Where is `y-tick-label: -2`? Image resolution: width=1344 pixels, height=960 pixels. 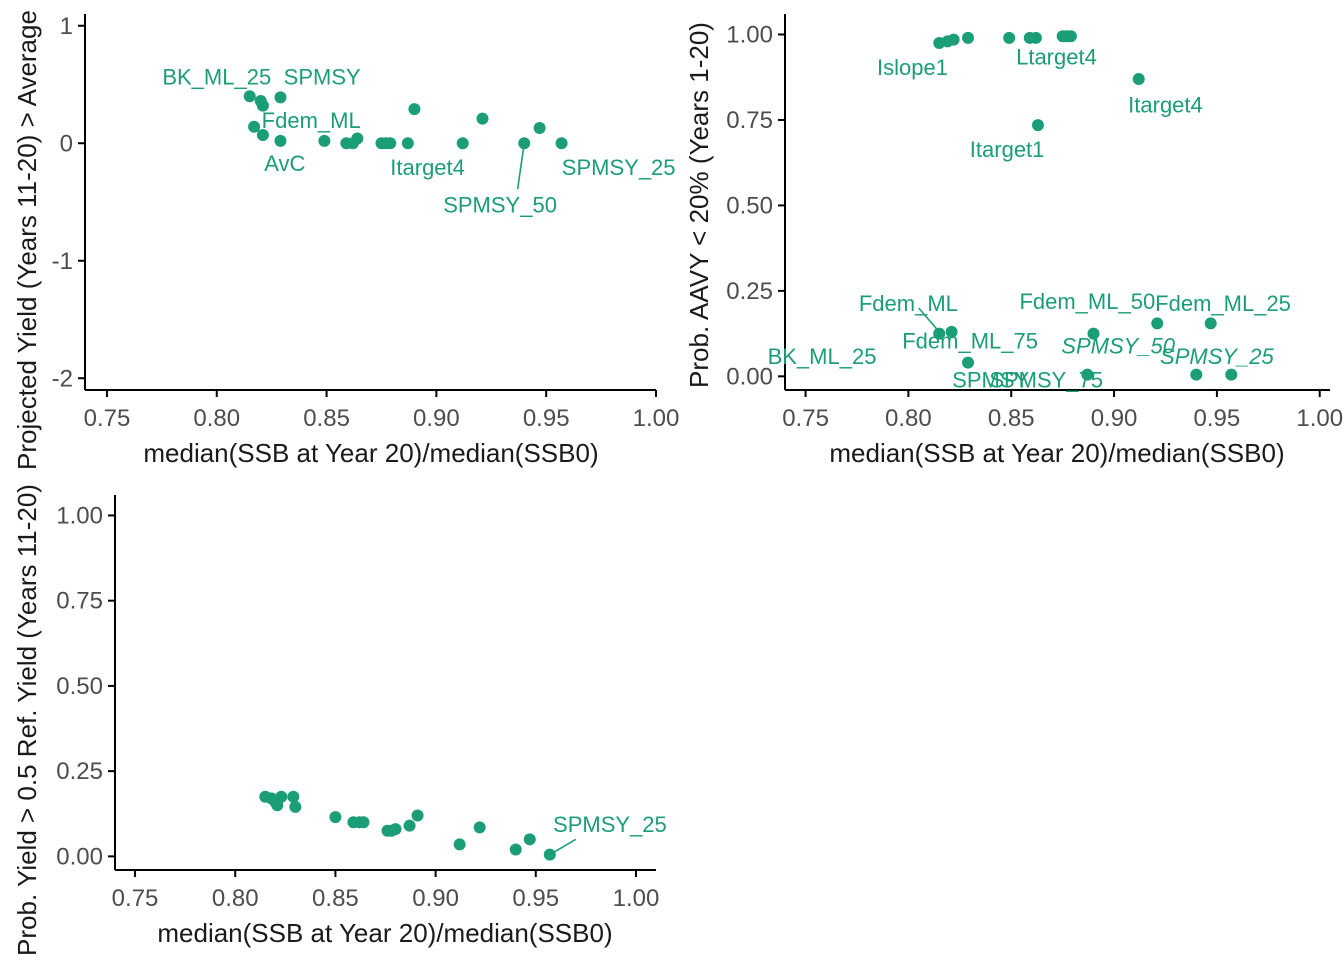
y-tick-label: -2 is located at coordinates (62, 378).